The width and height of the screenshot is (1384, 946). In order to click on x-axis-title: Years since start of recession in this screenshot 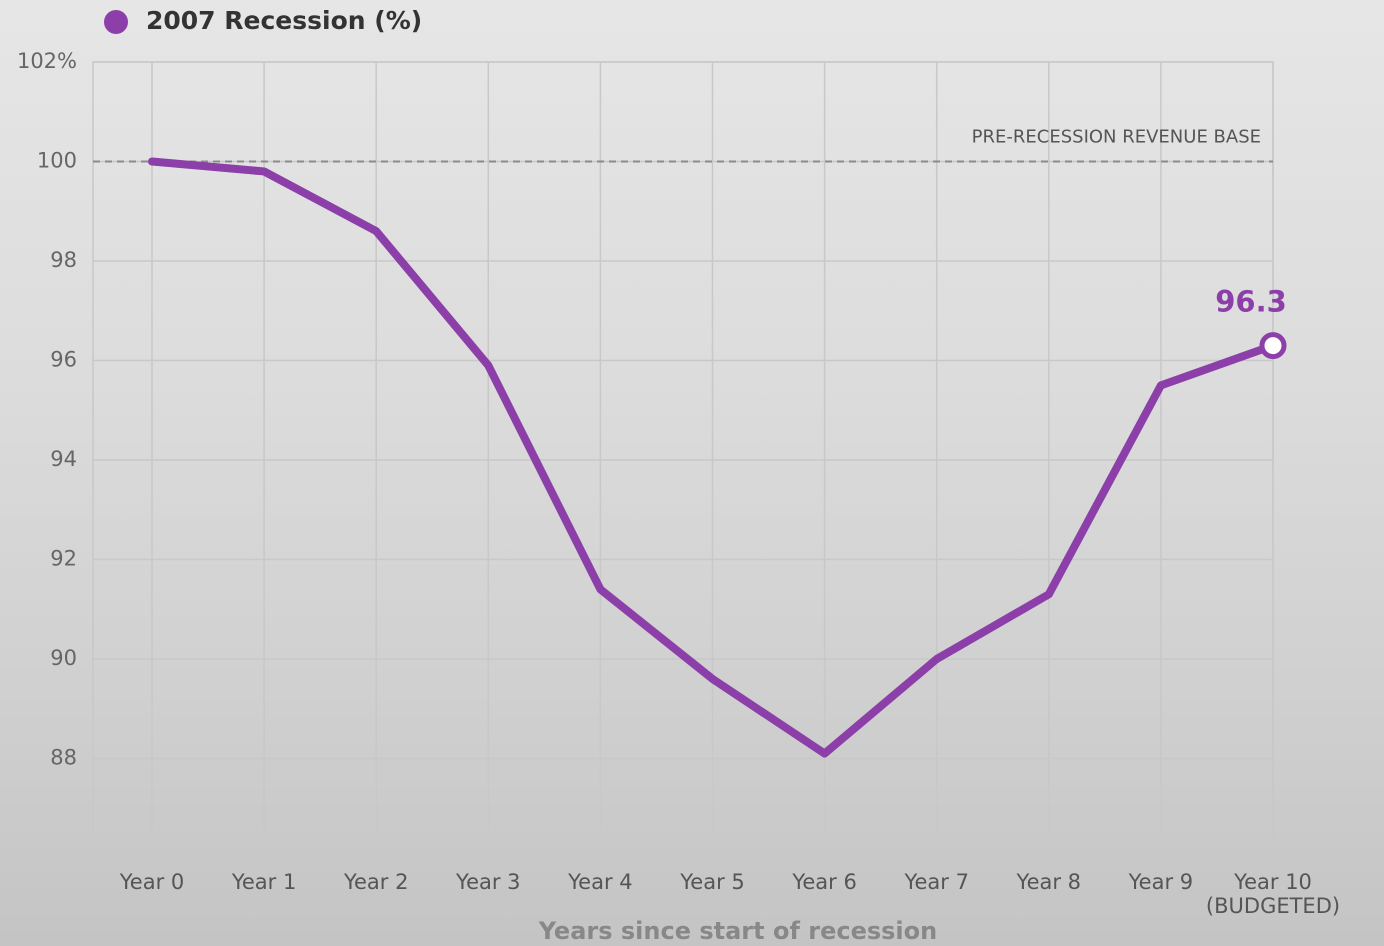, I will do `click(737, 931)`.